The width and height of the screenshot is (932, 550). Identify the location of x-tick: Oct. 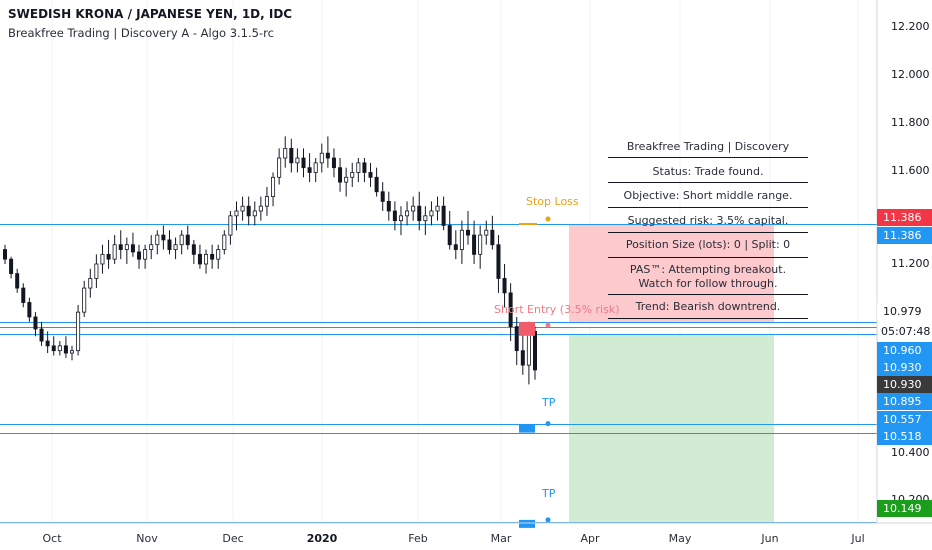
(52, 538).